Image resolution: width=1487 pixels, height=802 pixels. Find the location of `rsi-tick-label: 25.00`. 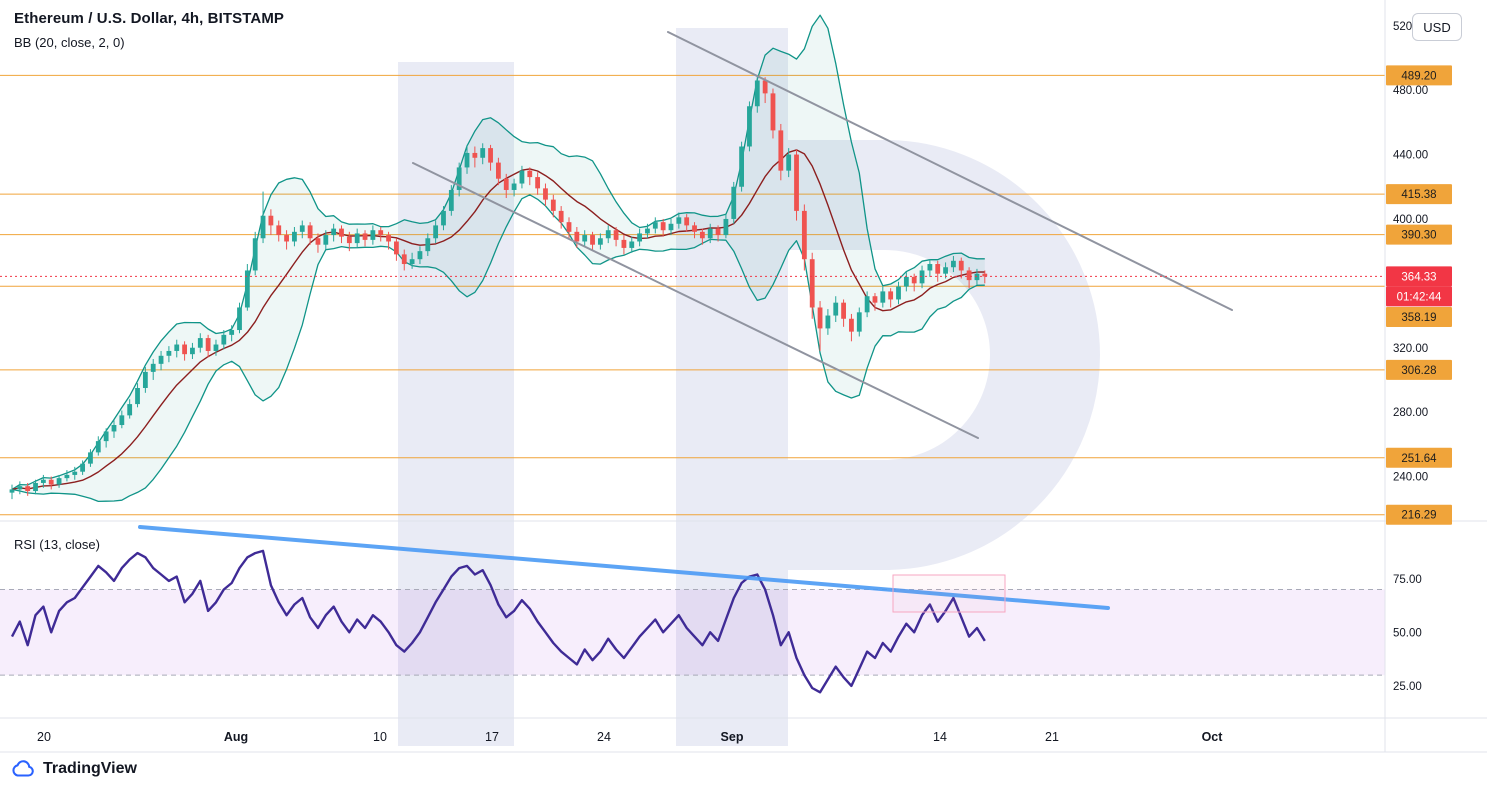

rsi-tick-label: 25.00 is located at coordinates (1407, 687).